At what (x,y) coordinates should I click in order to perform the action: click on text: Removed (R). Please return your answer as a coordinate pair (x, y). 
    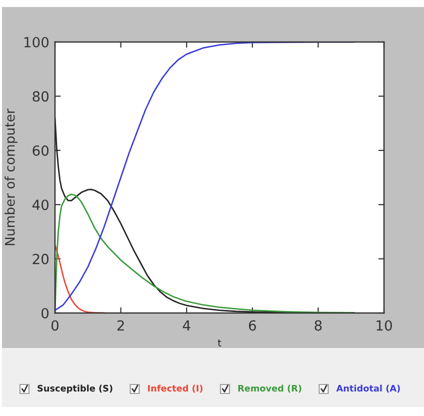
    Looking at the image, I should click on (270, 388).